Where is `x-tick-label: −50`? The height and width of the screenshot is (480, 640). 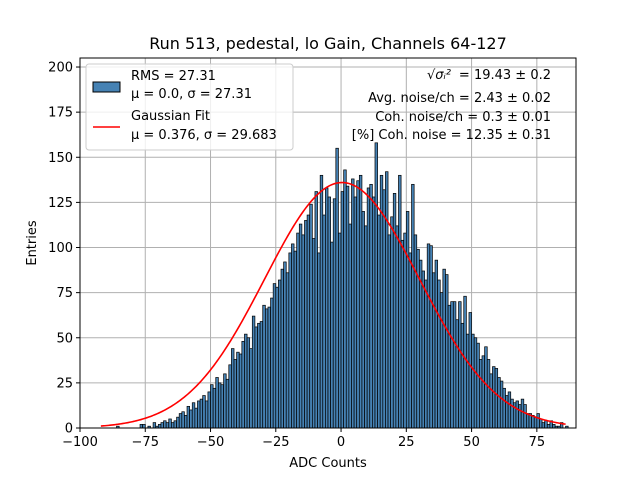 x-tick-label: −50 is located at coordinates (210, 442).